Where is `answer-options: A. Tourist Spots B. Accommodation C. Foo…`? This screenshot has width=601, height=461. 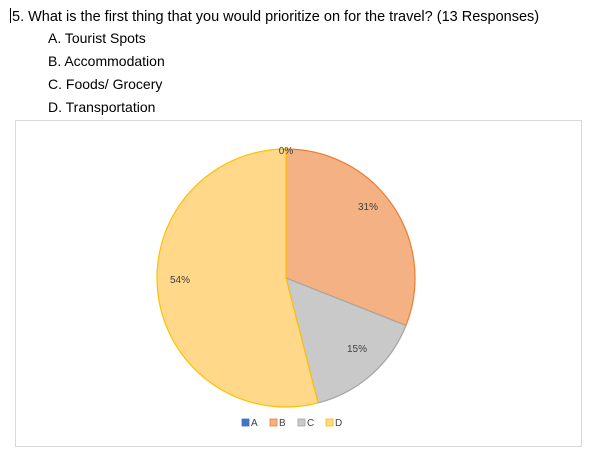
answer-options: A. Tourist Spots B. Accommodation C. Foo… is located at coordinates (106, 76).